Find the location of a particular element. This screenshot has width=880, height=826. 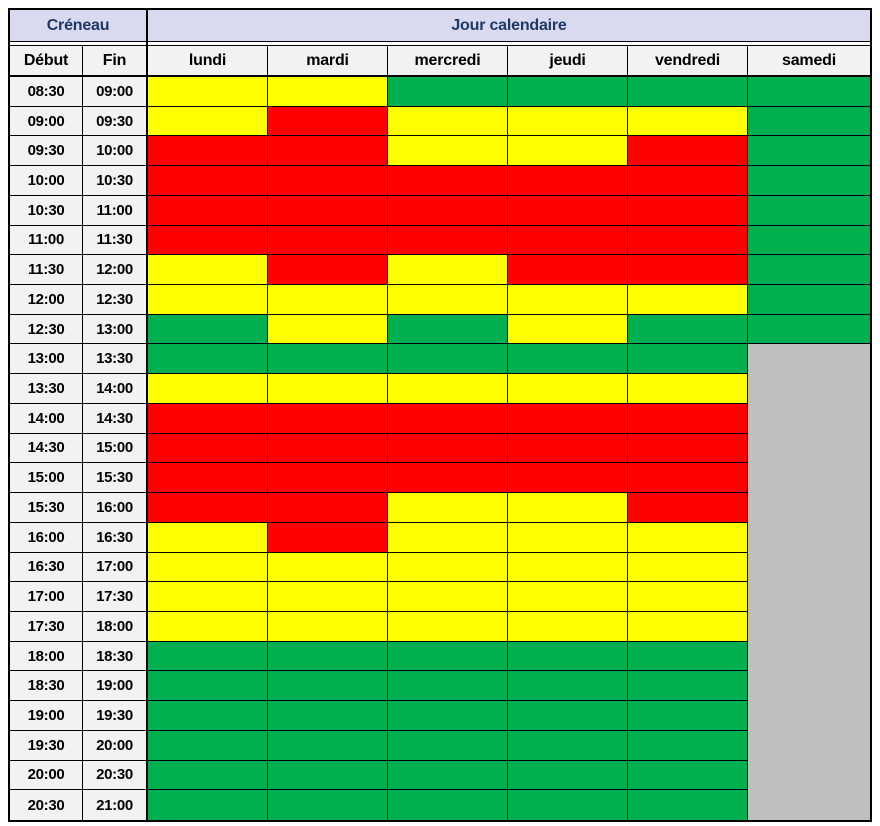

slot-cell-samedi-09:00 is located at coordinates (809, 121).